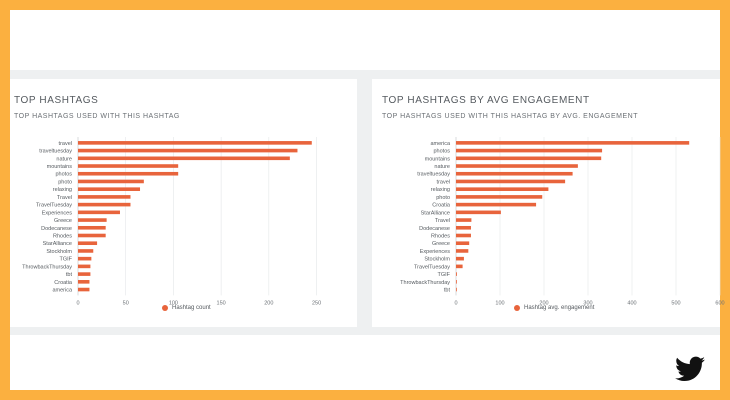 The height and width of the screenshot is (400, 730). What do you see at coordinates (191, 308) in the screenshot?
I see `legend-label: Hashtag count` at bounding box center [191, 308].